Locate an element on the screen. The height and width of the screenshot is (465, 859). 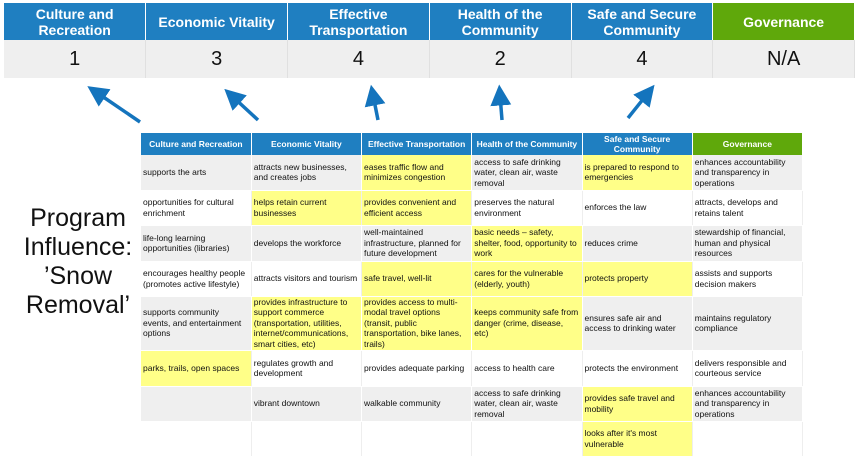
arrow-economic is located at coordinates (242, 105).